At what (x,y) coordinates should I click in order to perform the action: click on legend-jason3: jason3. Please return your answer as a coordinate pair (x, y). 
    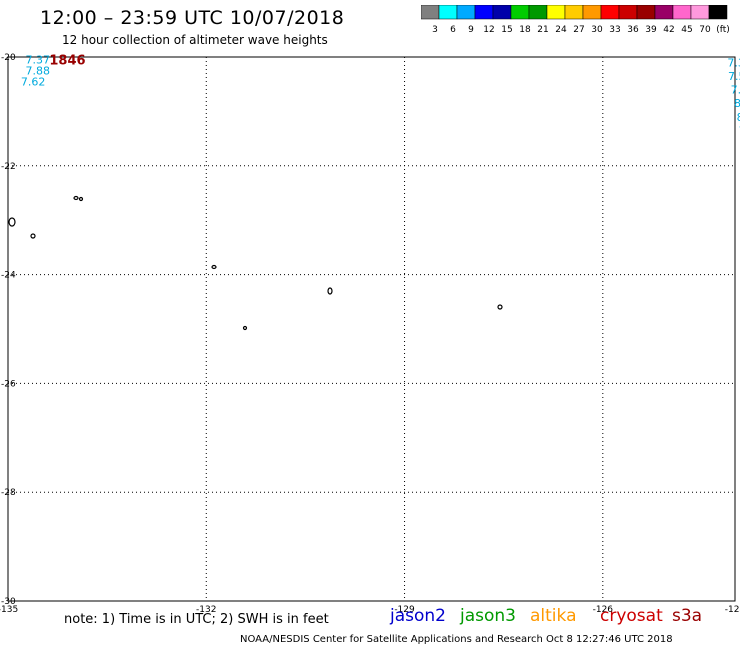
    Looking at the image, I should click on (488, 616).